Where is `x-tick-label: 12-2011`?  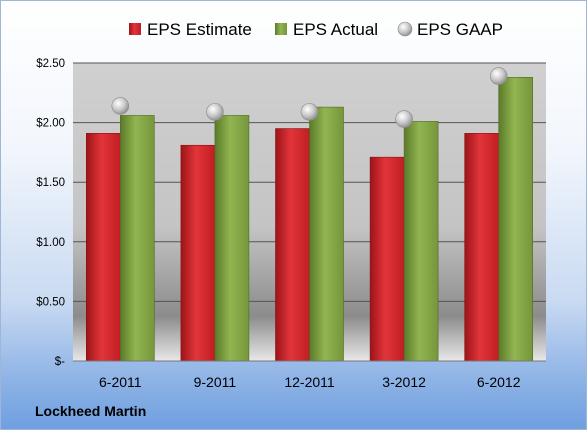 x-tick-label: 12-2011 is located at coordinates (309, 382).